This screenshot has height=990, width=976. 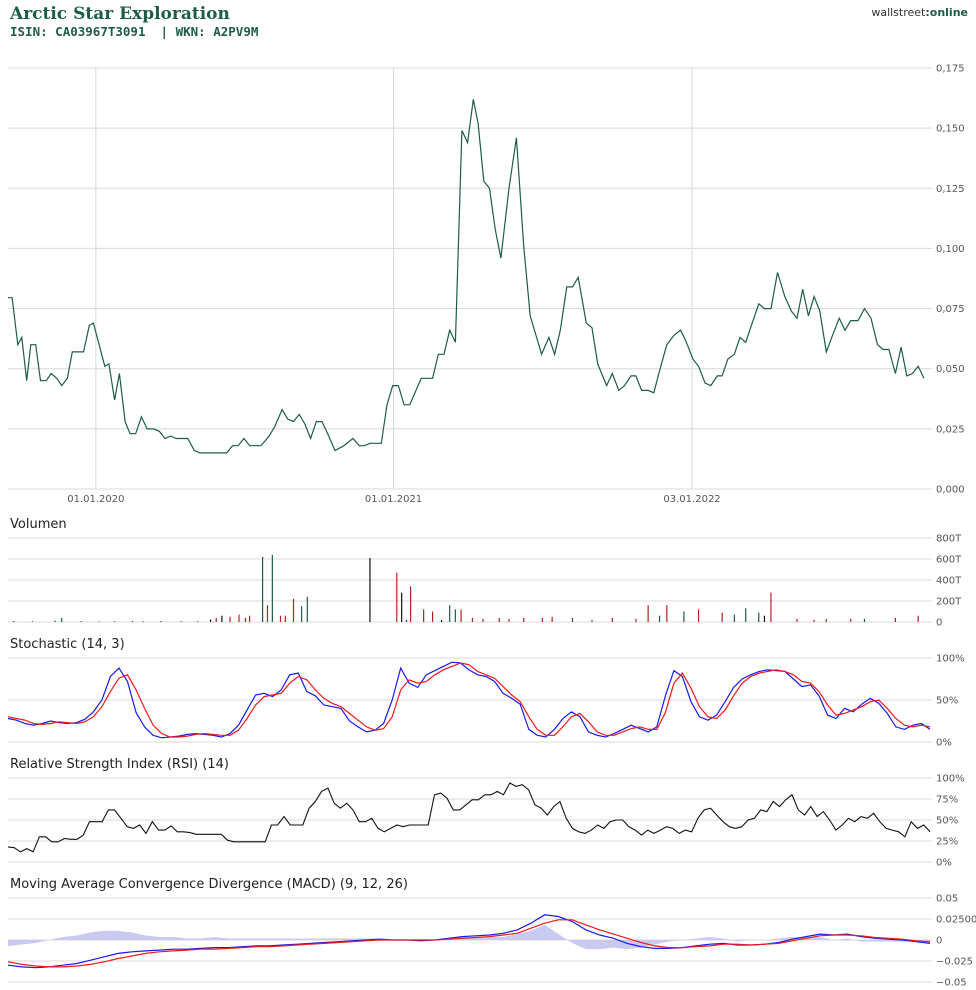 I want to click on y-tick-label: 0,025, so click(x=950, y=429).